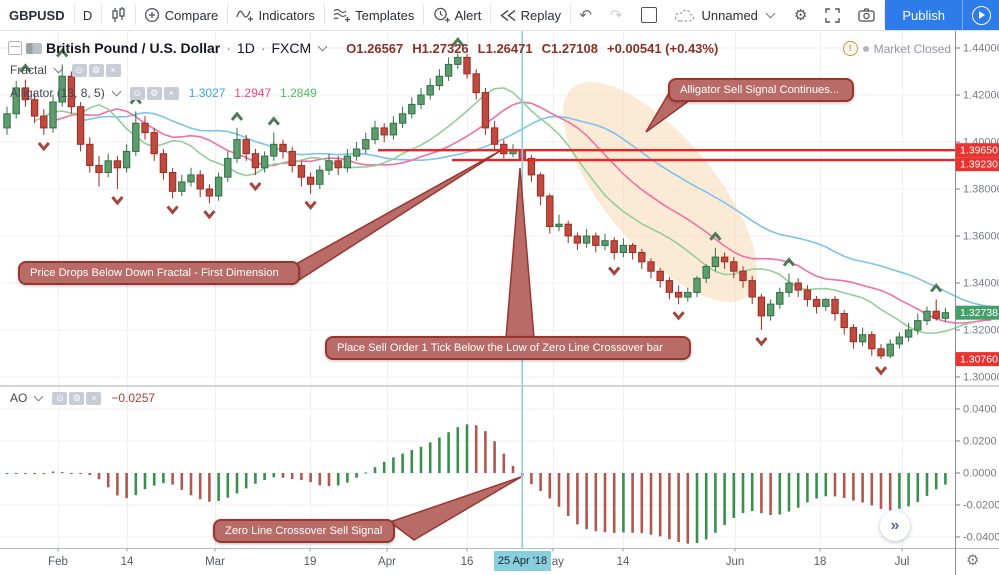 This screenshot has width=999, height=575. What do you see at coordinates (585, 15) in the screenshot?
I see `undo-button: ↶` at bounding box center [585, 15].